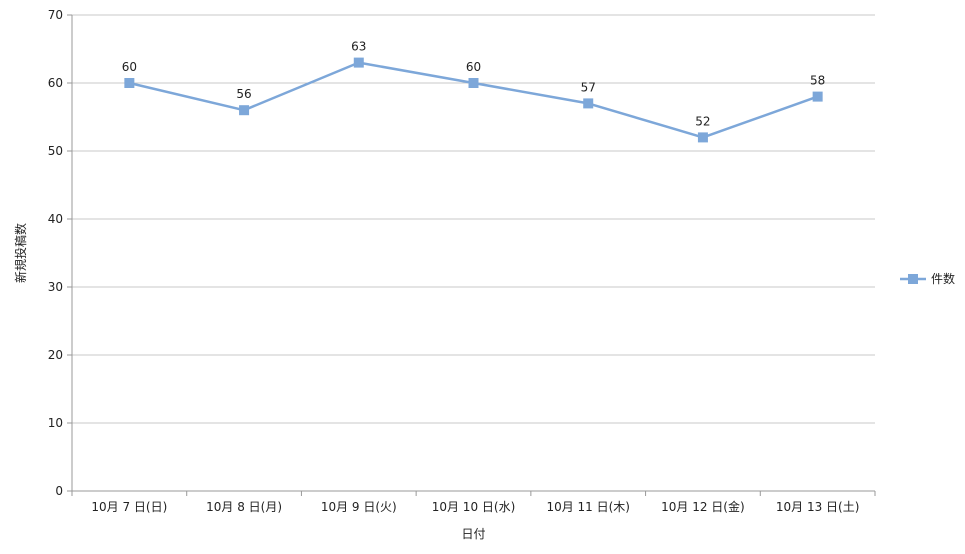 The height and width of the screenshot is (554, 965). I want to click on data-label-5: 52, so click(702, 121).